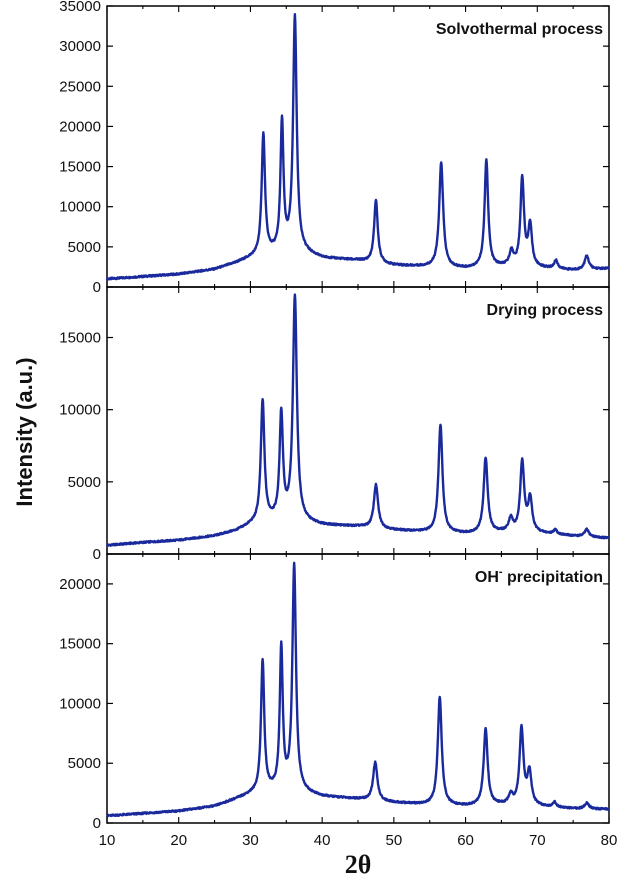  I want to click on x-axis-title: 2θ, so click(358, 864).